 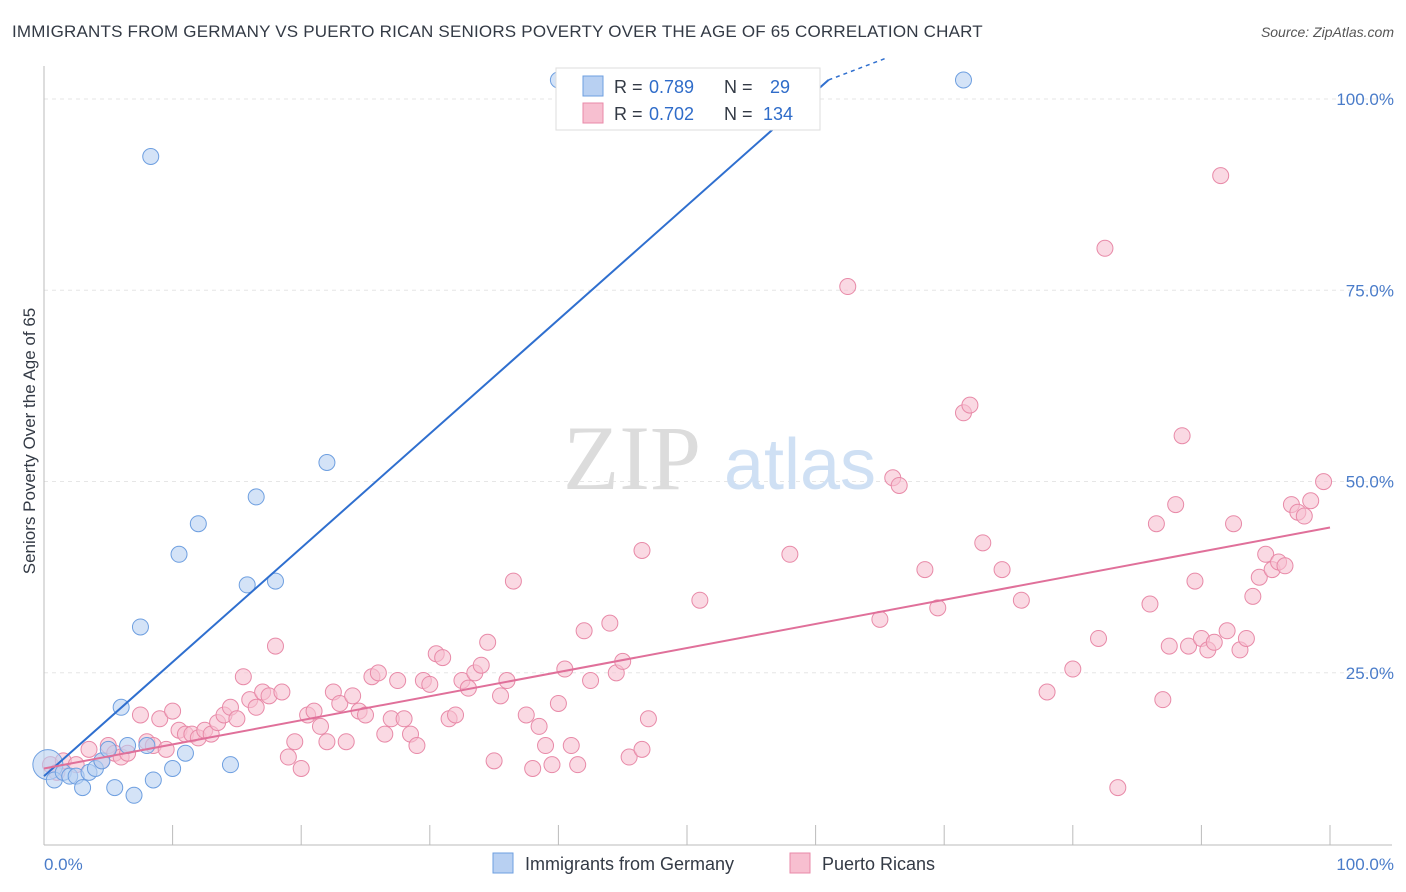 What do you see at coordinates (671, 114) in the screenshot?
I see `stats-r-value-puerto-ricans: 0.702` at bounding box center [671, 114].